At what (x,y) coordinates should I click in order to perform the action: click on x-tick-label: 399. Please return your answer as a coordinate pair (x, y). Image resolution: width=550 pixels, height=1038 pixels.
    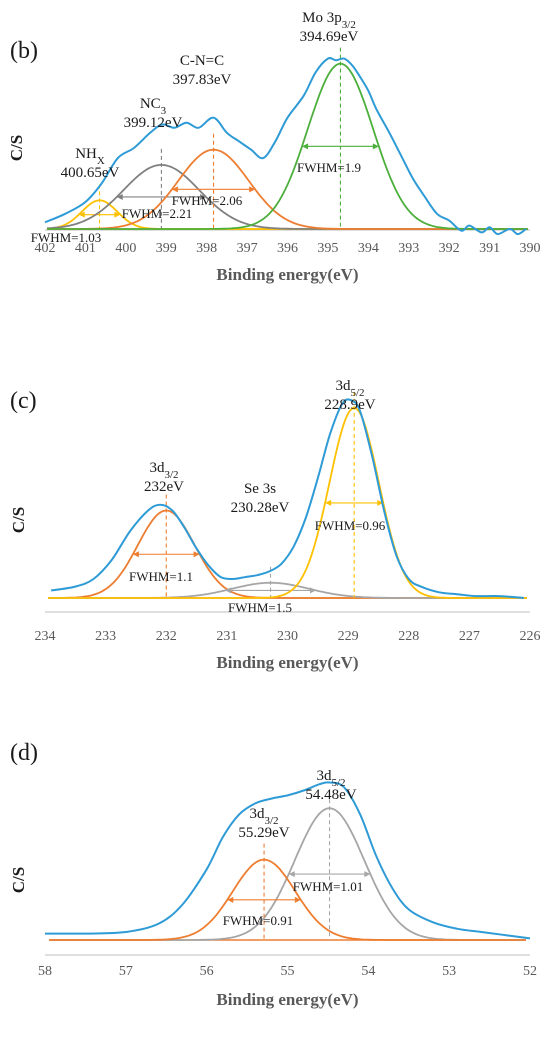
    Looking at the image, I should click on (166, 248).